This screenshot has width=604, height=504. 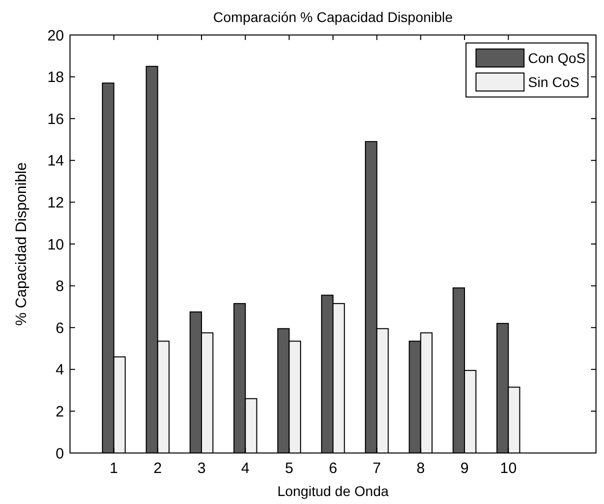 I want to click on legend-label: Sin CoS, so click(x=554, y=82).